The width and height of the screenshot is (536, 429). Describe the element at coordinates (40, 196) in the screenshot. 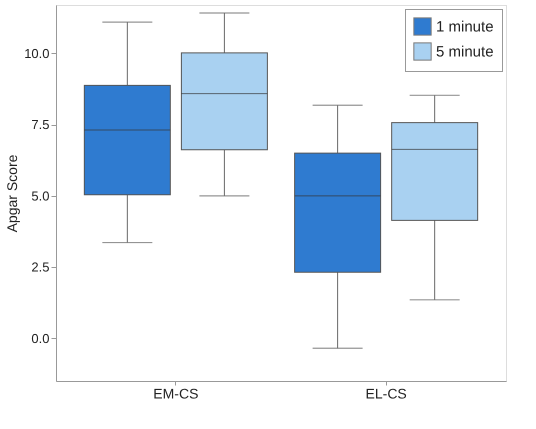

I see `y-tick-label: 5.0` at that location.